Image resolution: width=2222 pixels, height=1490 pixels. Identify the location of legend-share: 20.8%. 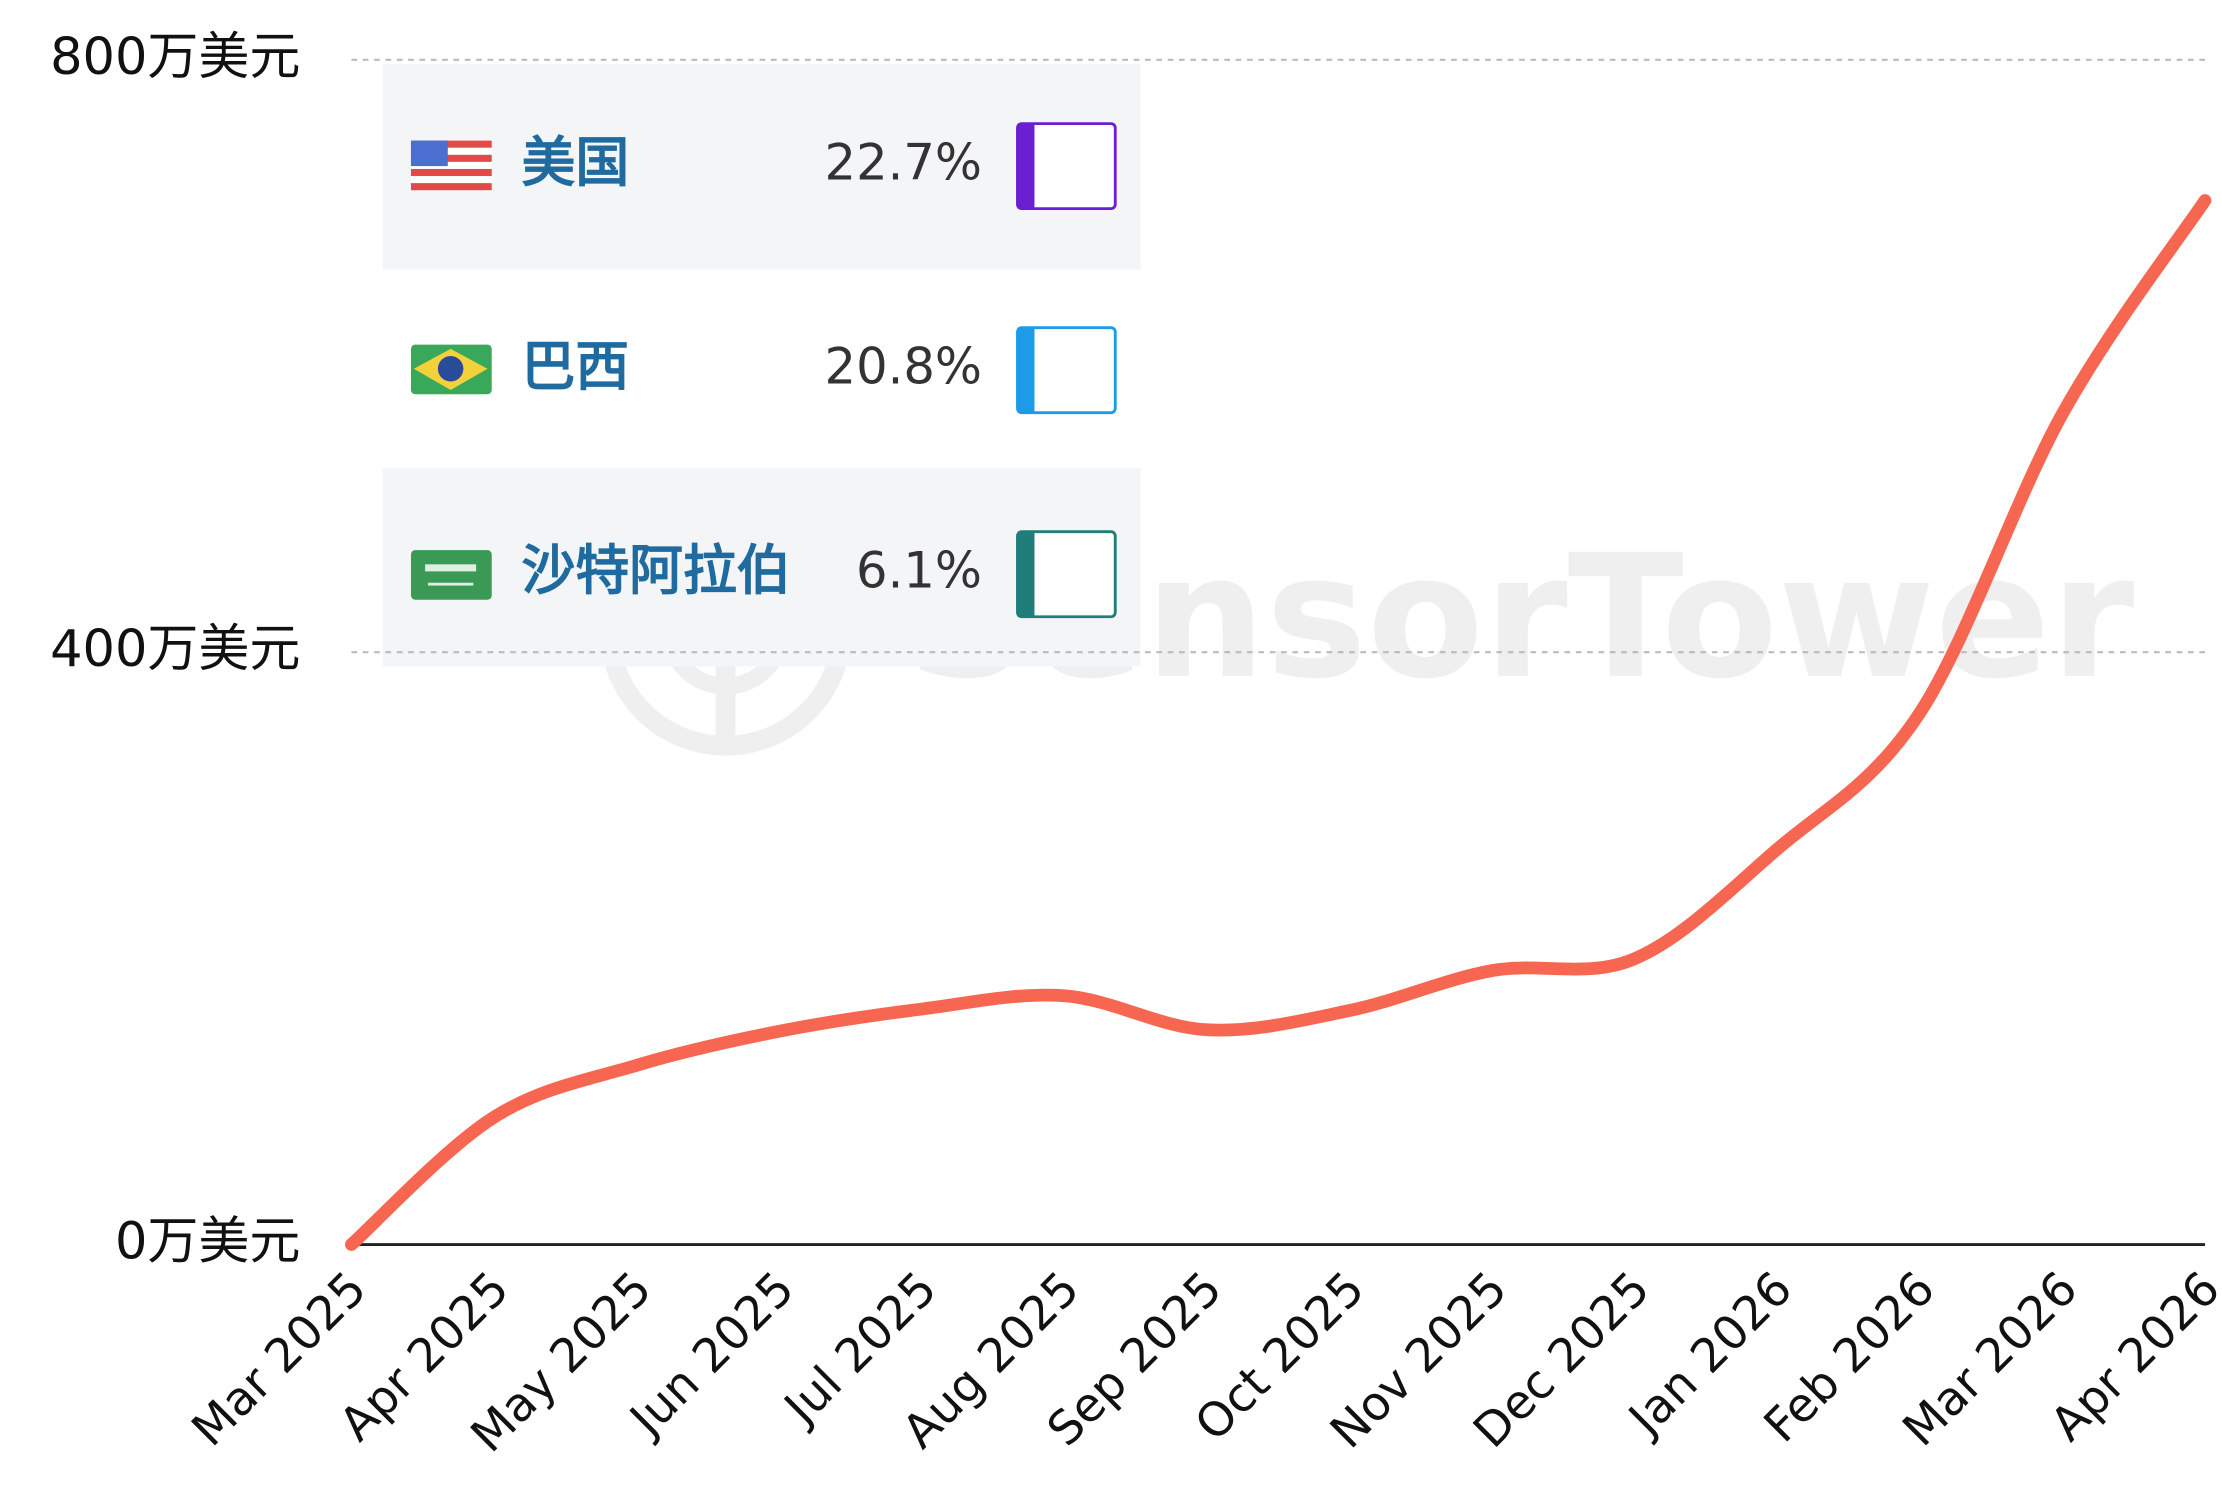
(904, 367).